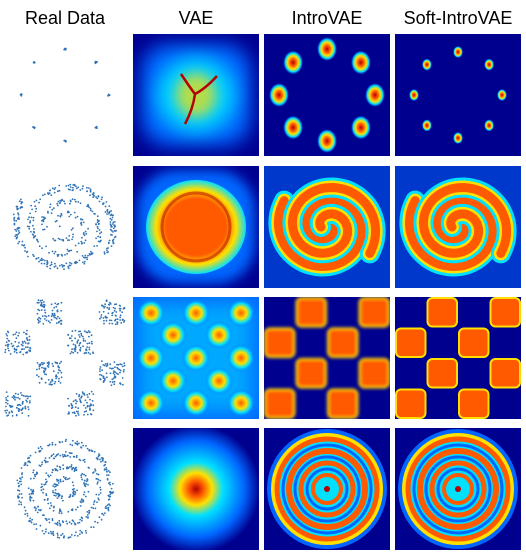 The image size is (526, 555). I want to click on header-introvae: IntroVAE, so click(327, 18).